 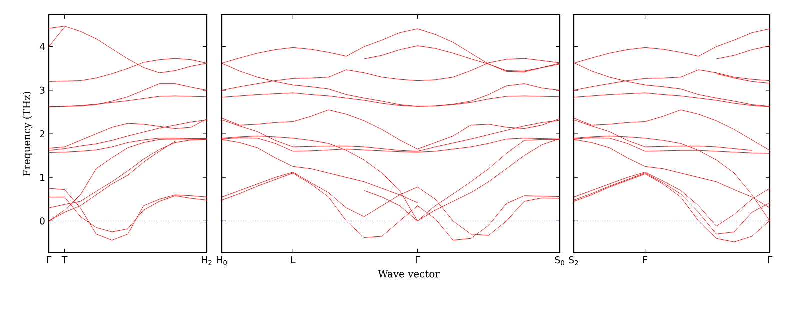 What do you see at coordinates (42, 134) in the screenshot?
I see `y-tick-label: 2` at bounding box center [42, 134].